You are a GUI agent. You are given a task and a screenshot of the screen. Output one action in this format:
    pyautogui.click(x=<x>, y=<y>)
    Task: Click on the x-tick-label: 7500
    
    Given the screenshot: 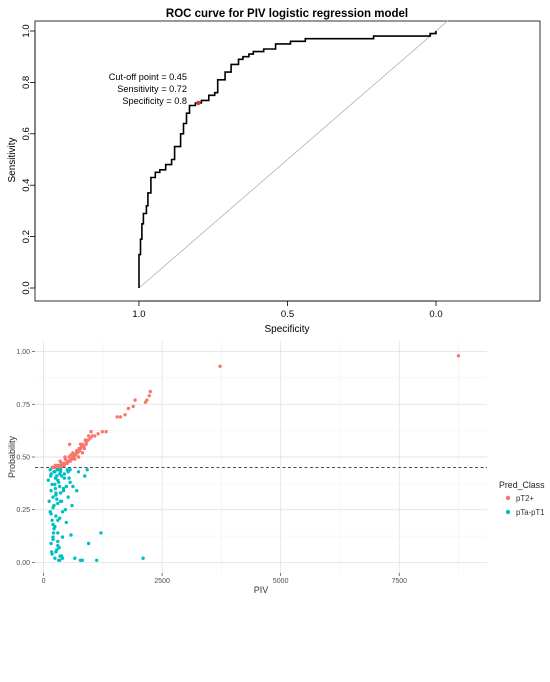 What is the action you would take?
    pyautogui.click(x=399, y=581)
    